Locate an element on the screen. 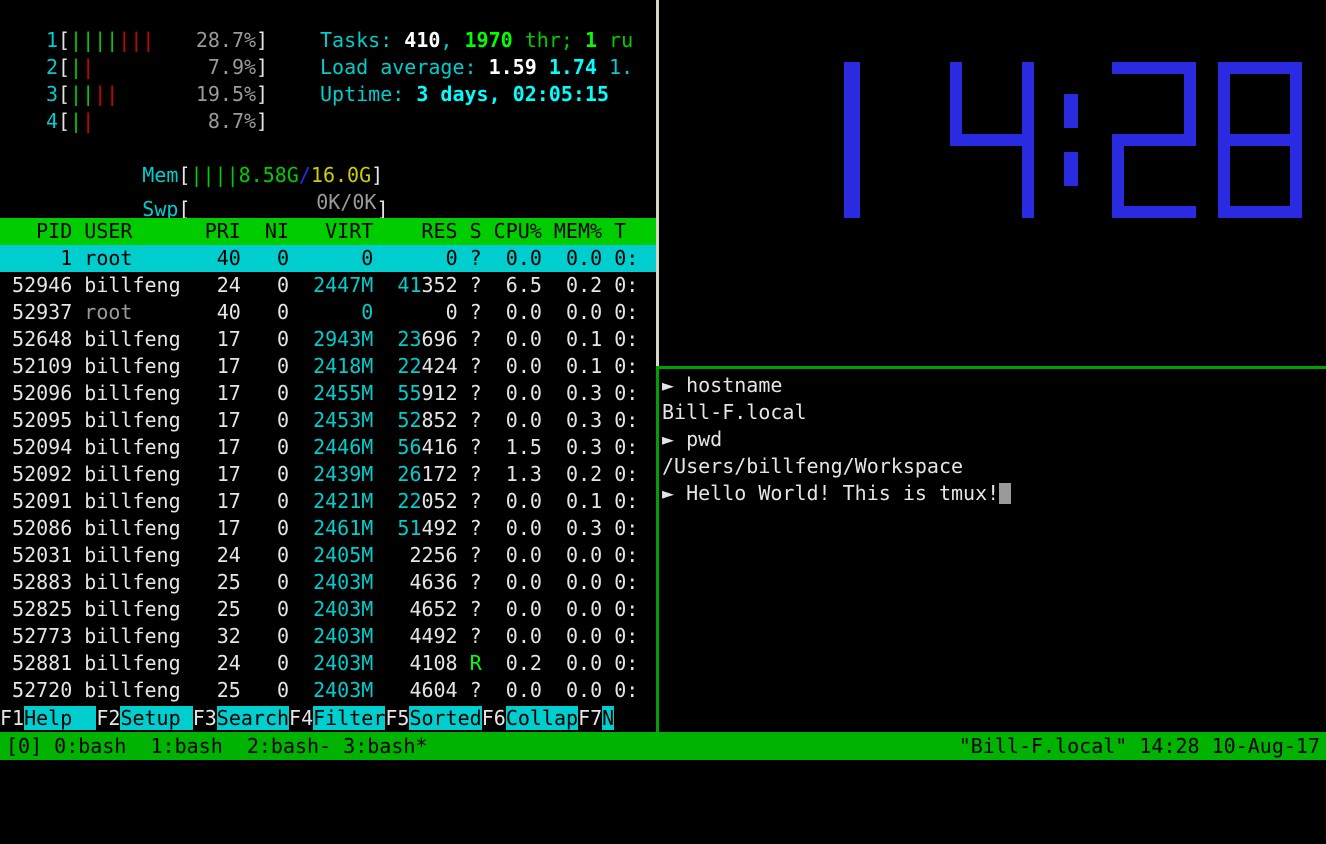 The image size is (1326, 844). cell-cpu: 1.5 is located at coordinates (517, 447).